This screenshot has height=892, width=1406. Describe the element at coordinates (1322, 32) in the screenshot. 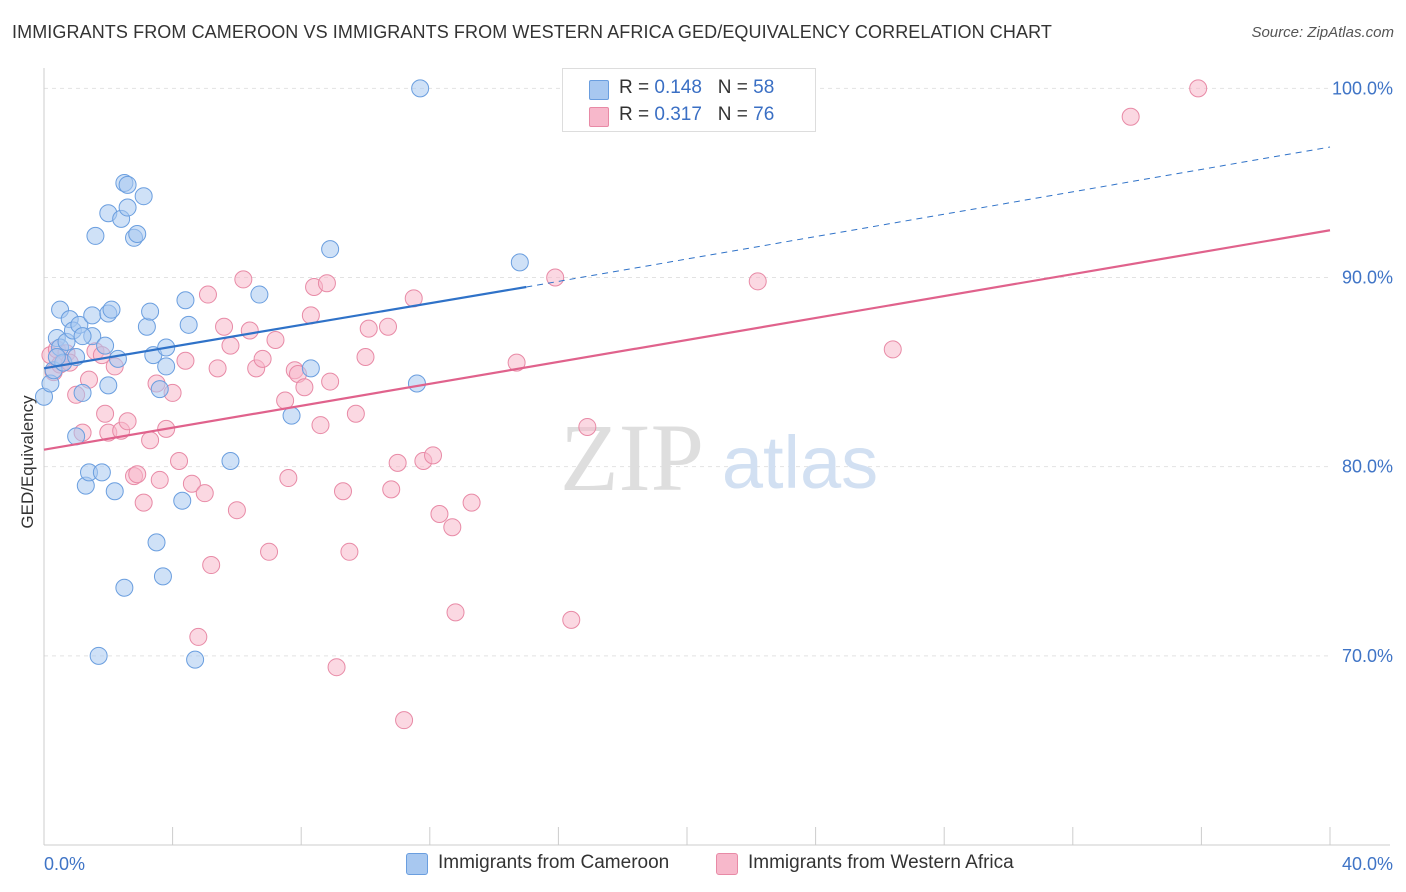

I see `source-label: Source: ZipAtlas.com` at that location.